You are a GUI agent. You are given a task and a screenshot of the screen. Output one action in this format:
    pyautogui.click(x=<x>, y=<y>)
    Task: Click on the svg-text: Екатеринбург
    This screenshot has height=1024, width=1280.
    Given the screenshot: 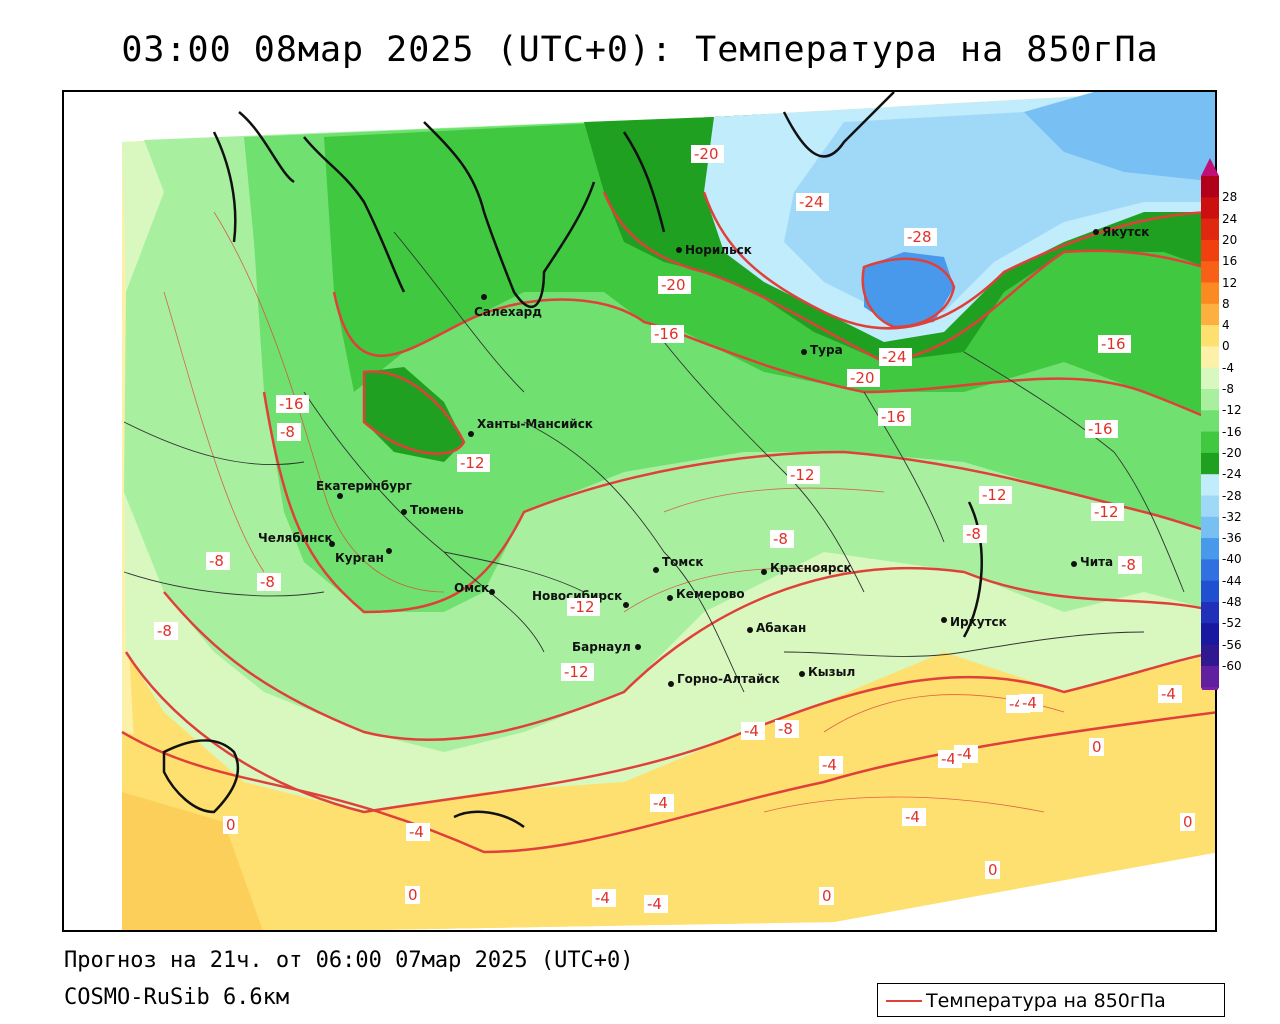 What is the action you would take?
    pyautogui.click(x=364, y=486)
    